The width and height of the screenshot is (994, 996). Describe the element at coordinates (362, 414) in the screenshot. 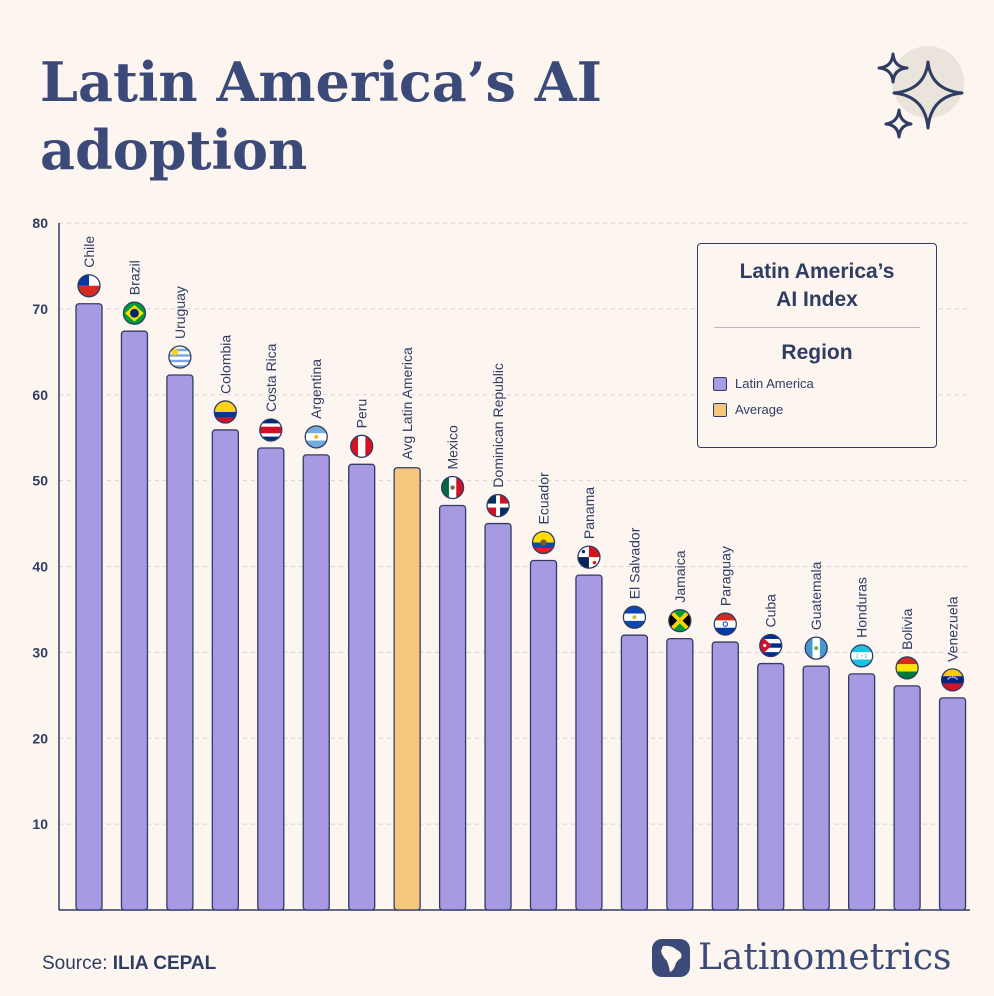

I see `category-label: Peru` at that location.